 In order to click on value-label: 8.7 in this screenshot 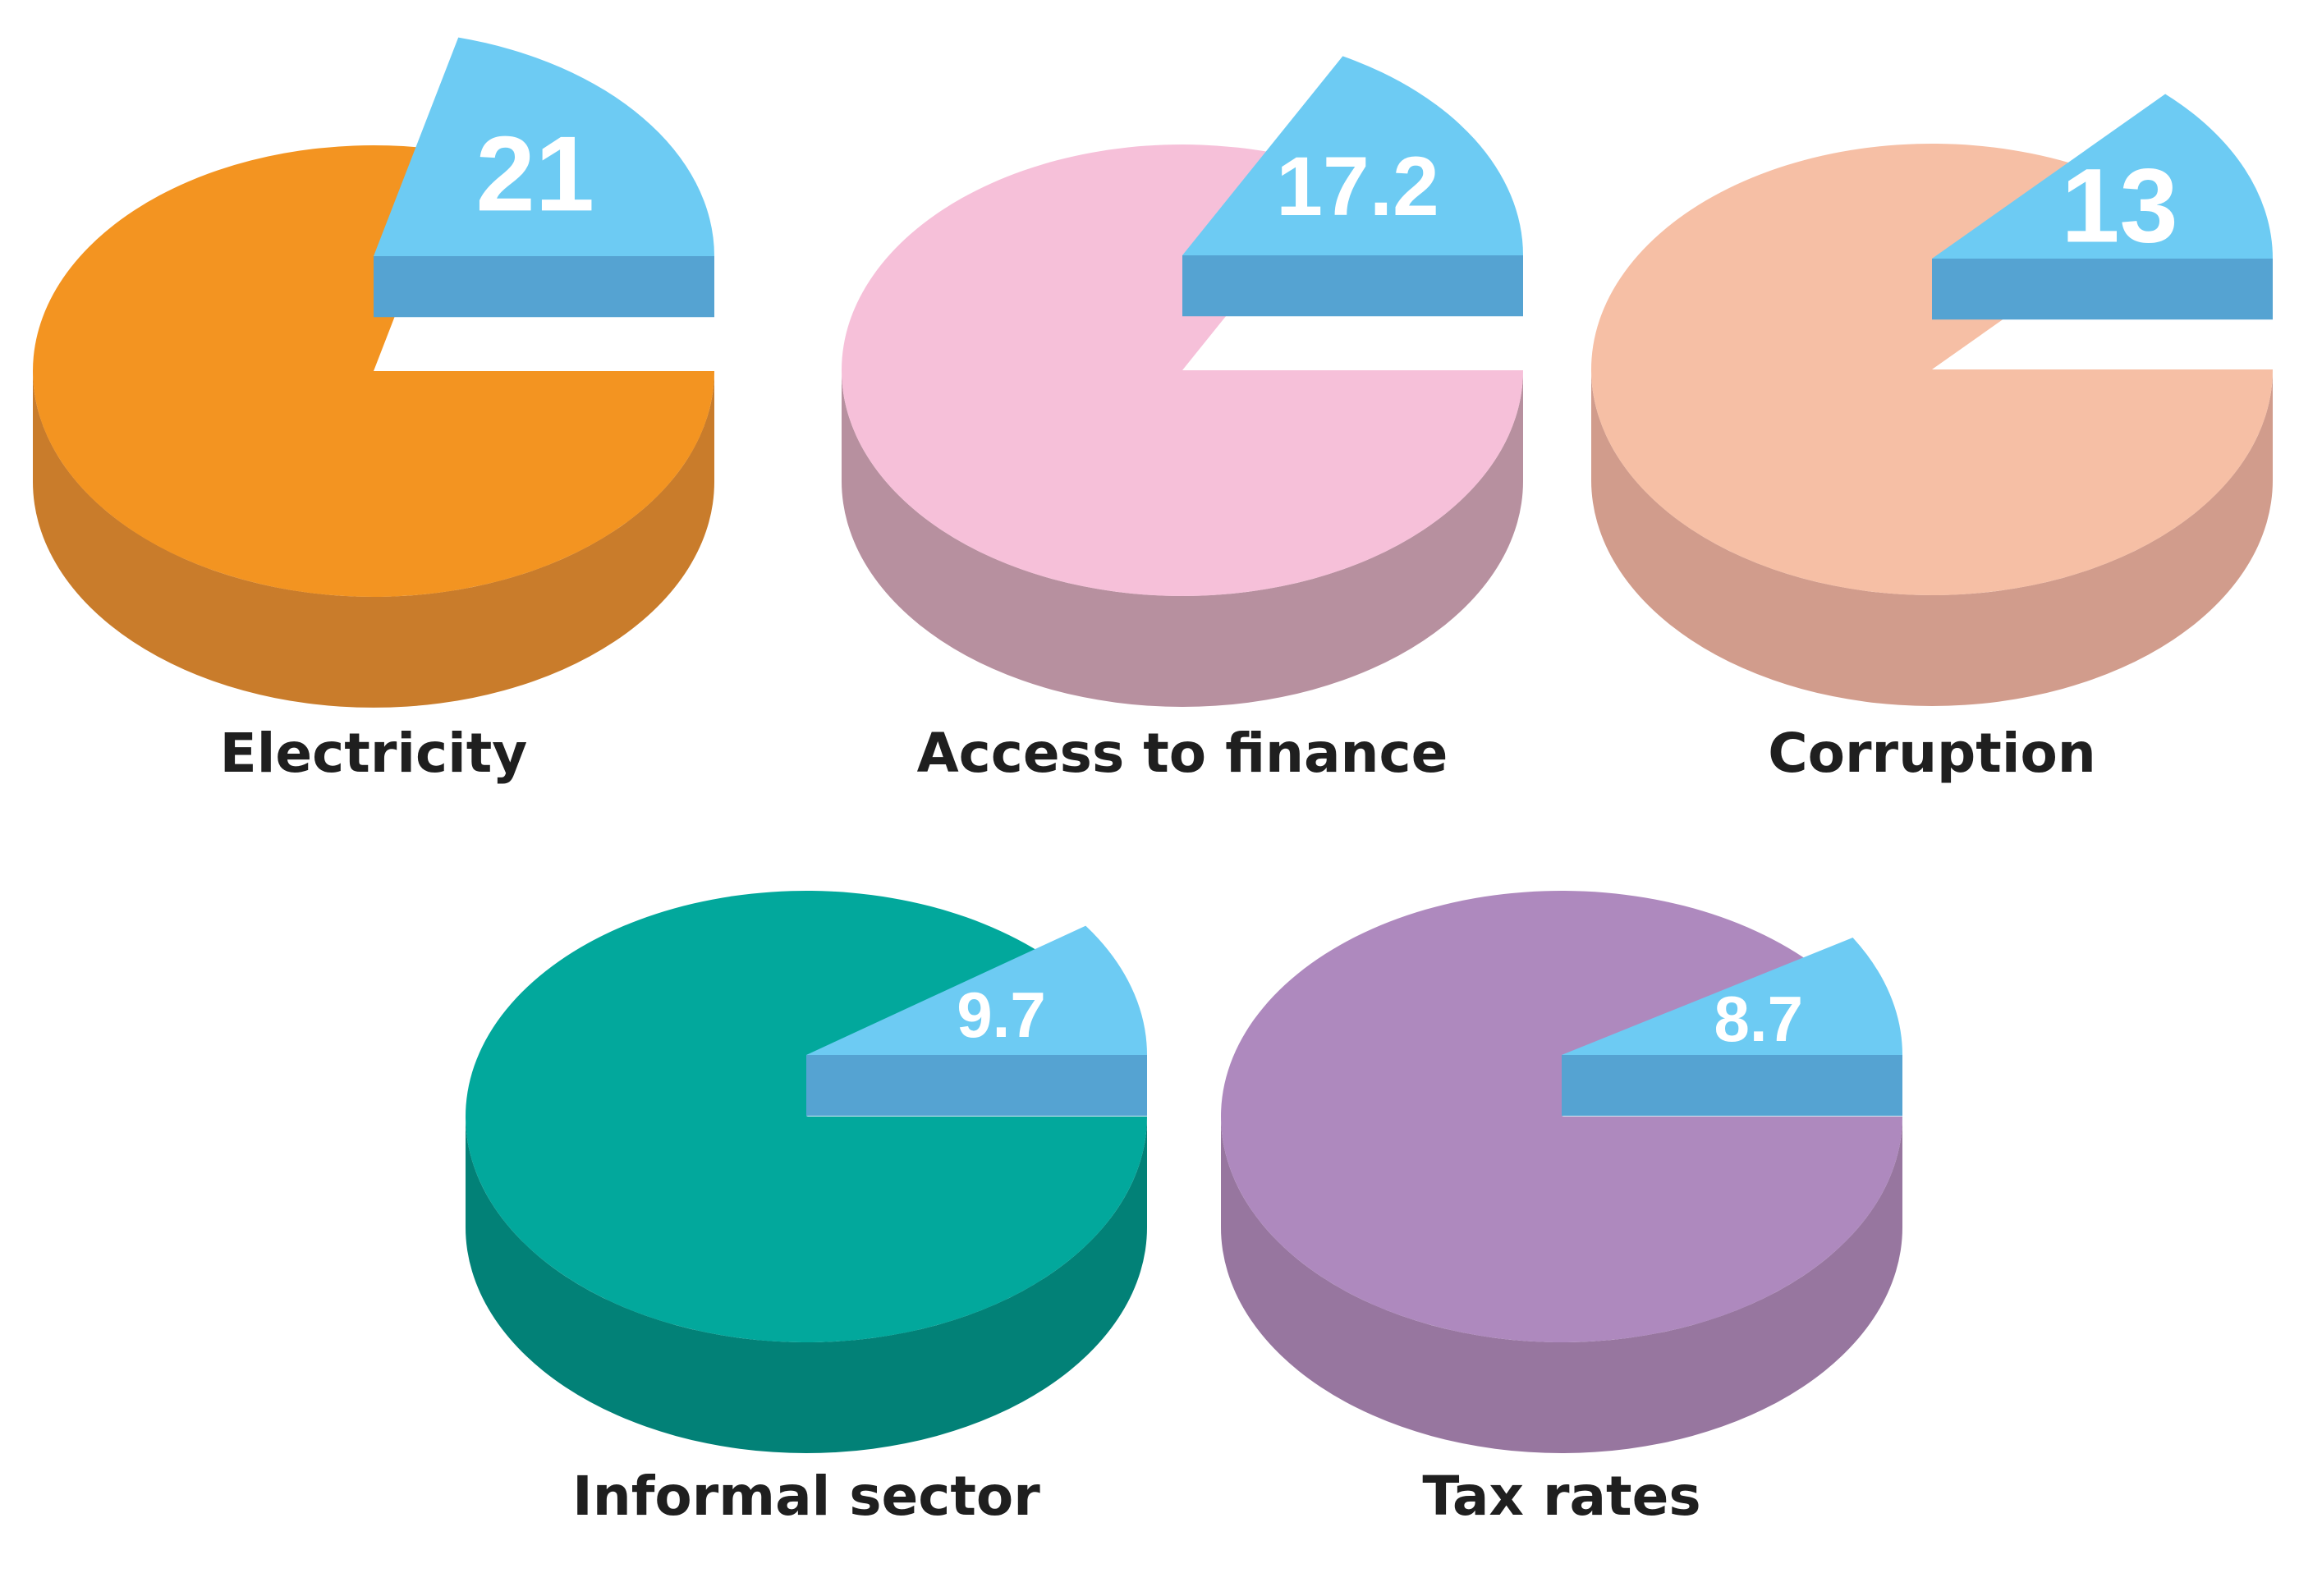, I will do `click(1758, 1019)`.